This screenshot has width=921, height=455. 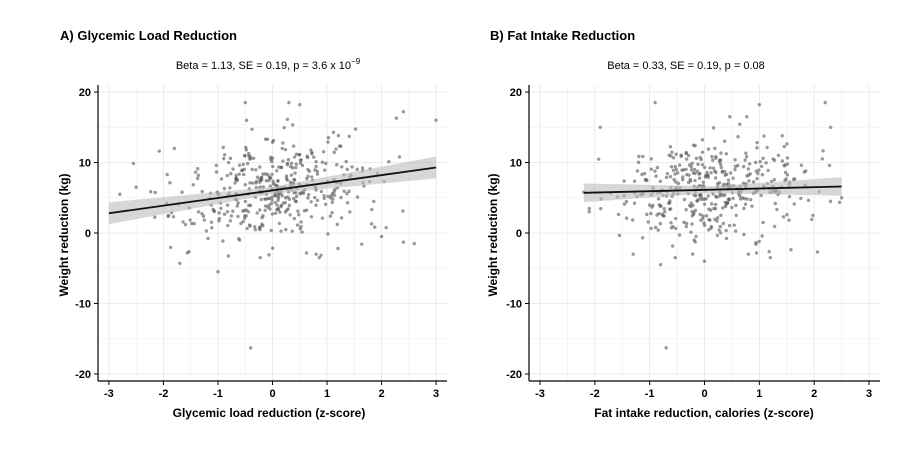 I want to click on x-tick-label: -2, so click(x=164, y=394).